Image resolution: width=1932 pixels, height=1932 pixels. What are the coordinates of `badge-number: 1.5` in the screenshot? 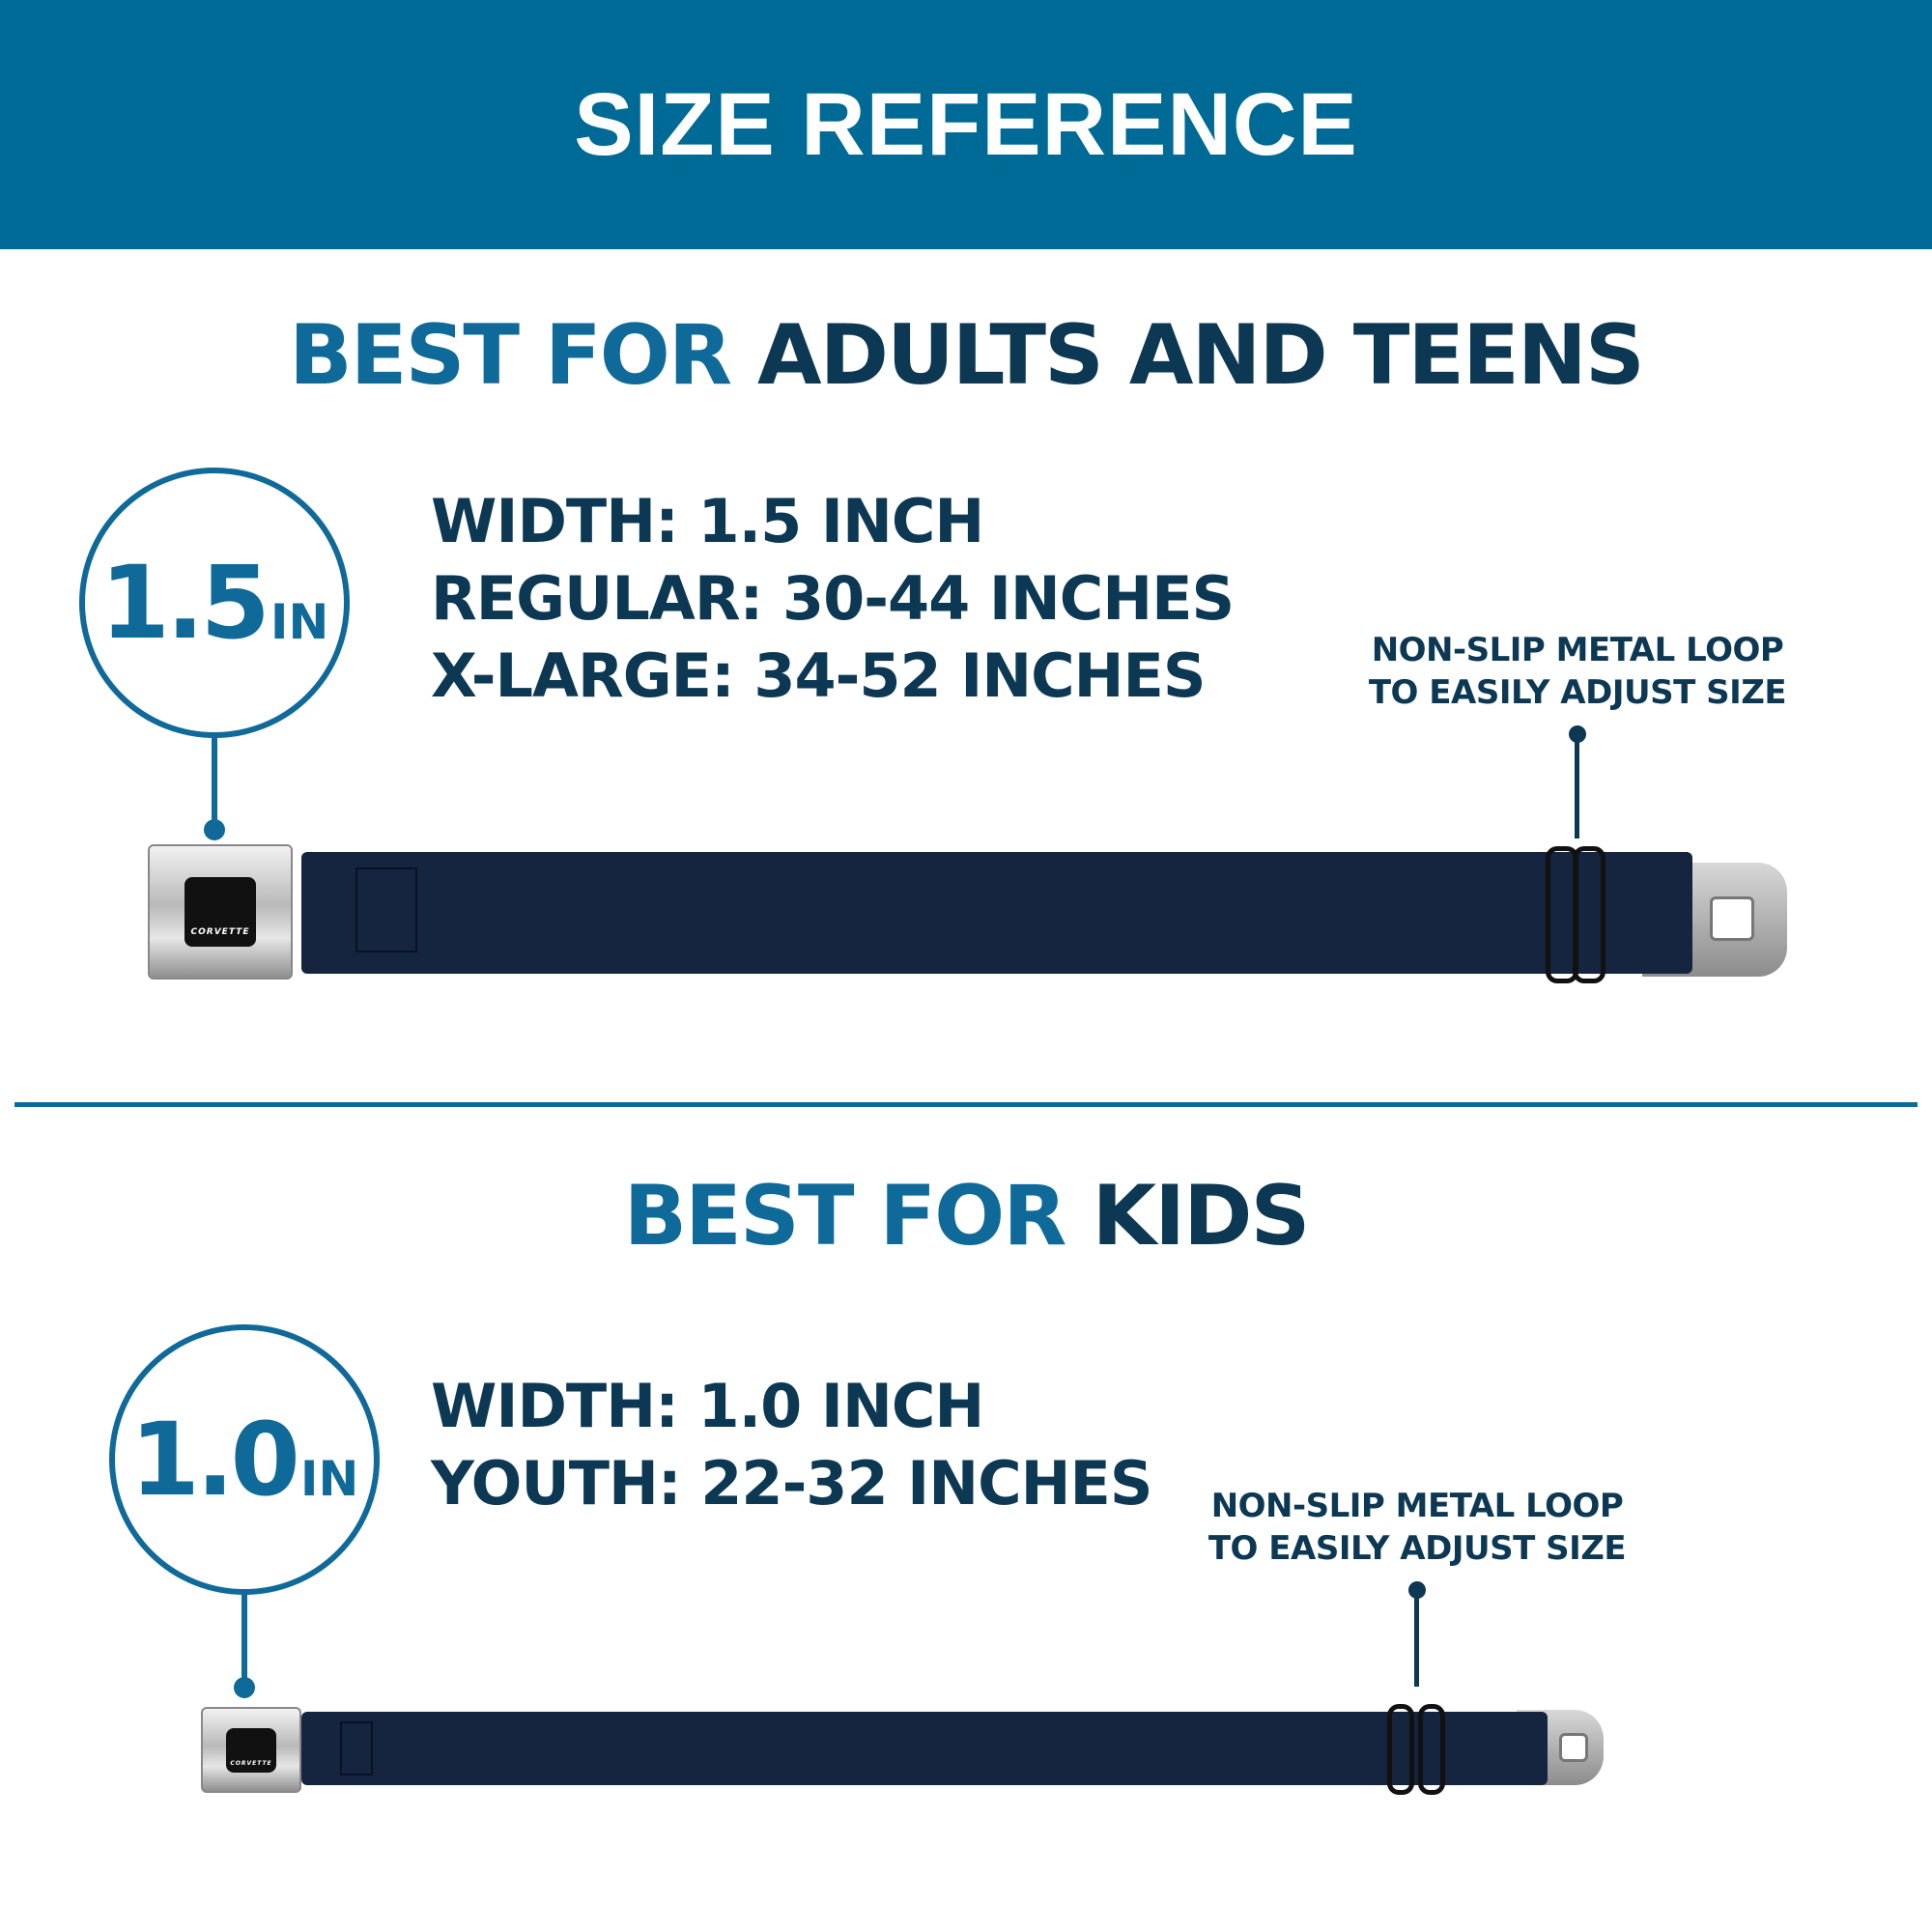 It's located at (184, 603).